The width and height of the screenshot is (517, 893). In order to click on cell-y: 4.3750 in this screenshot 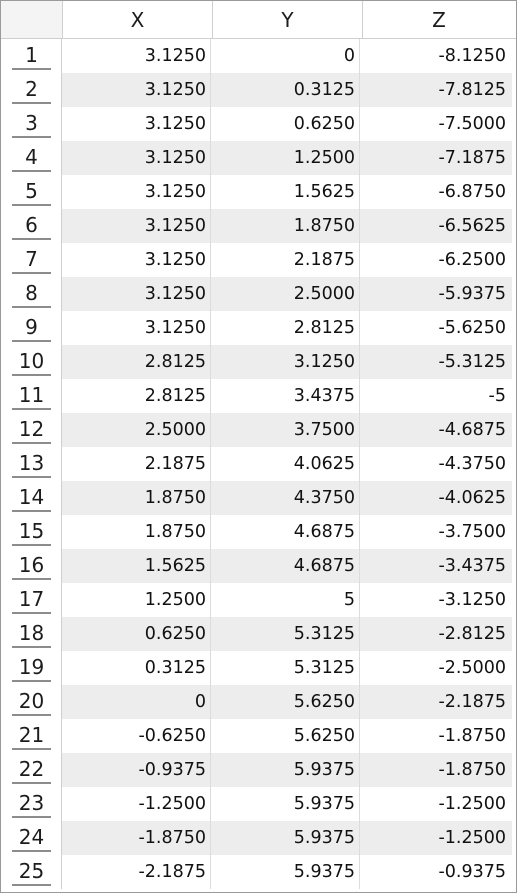, I will do `click(285, 498)`.